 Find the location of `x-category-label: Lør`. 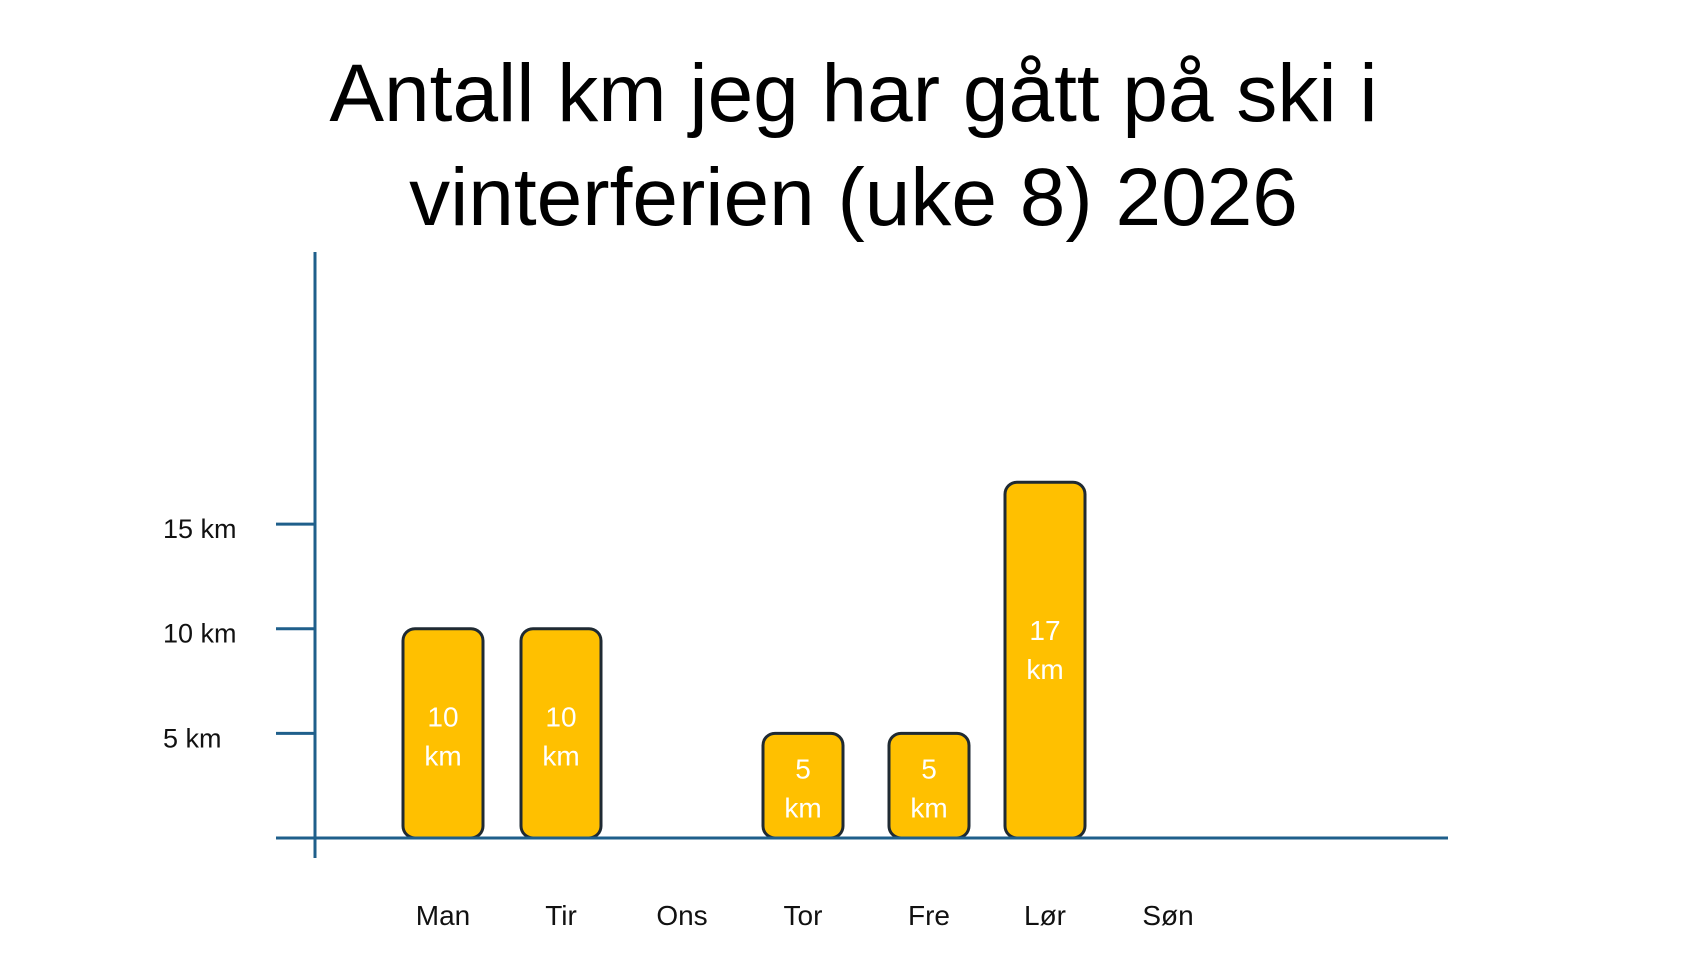

x-category-label: Lør is located at coordinates (1045, 915).